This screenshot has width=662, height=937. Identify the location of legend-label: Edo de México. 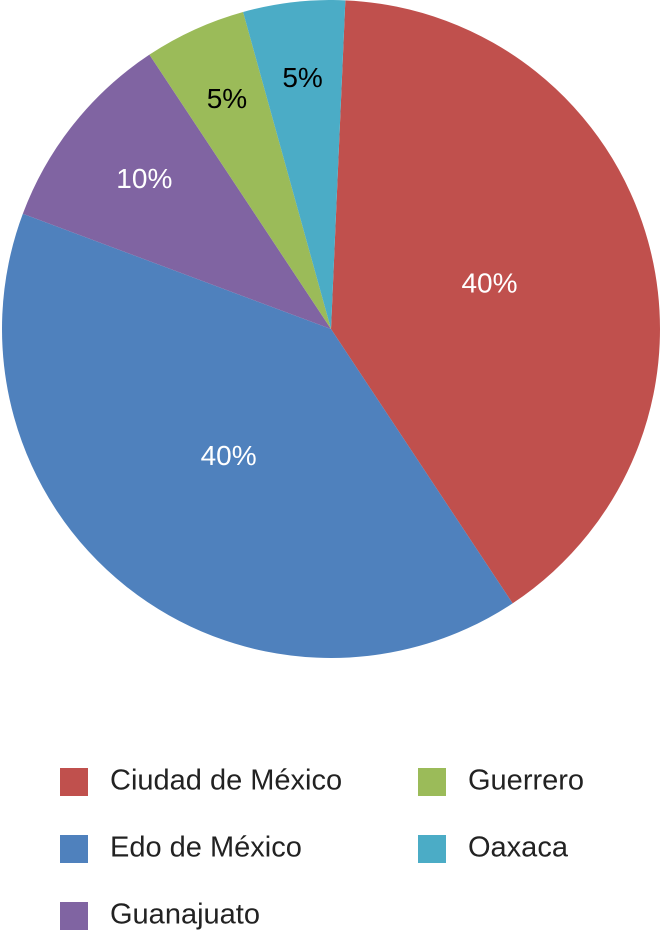
(206, 848).